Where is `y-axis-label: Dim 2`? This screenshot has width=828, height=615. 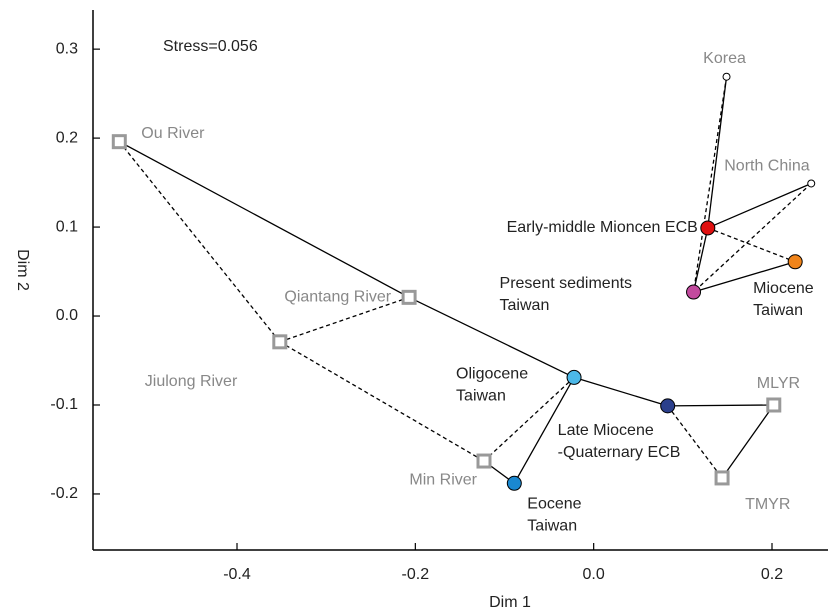
y-axis-label: Dim 2 is located at coordinates (22, 270).